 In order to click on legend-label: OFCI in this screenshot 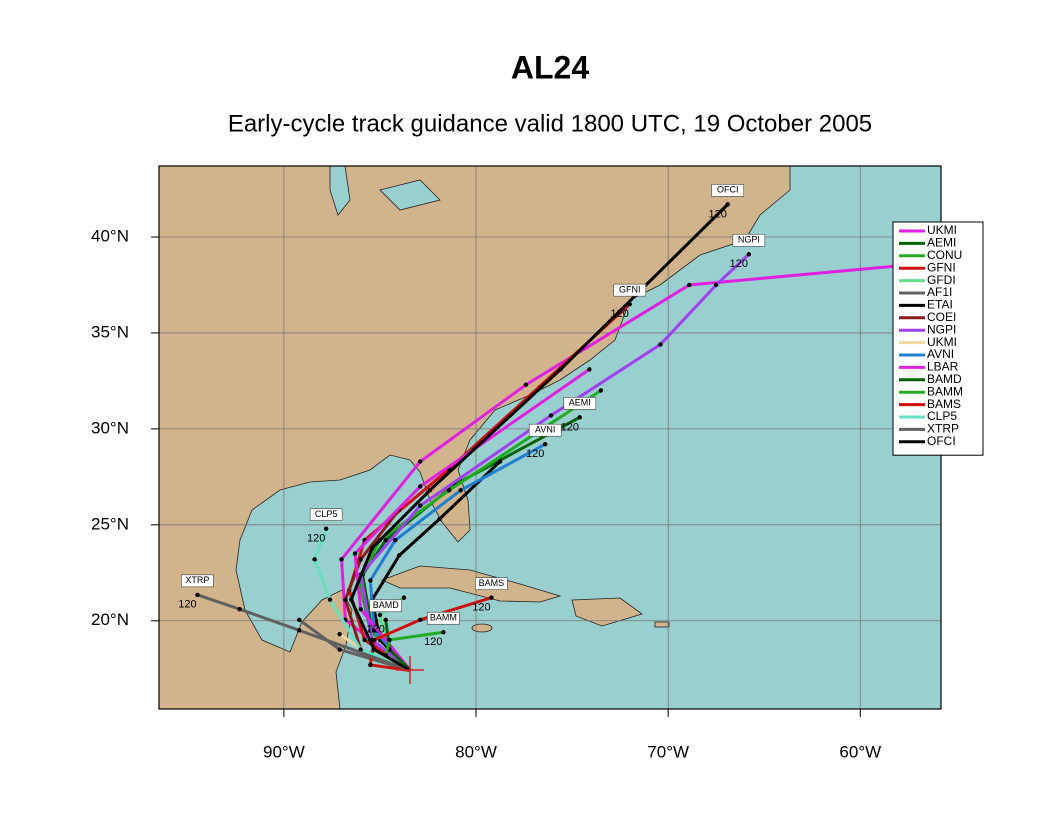, I will do `click(941, 441)`.